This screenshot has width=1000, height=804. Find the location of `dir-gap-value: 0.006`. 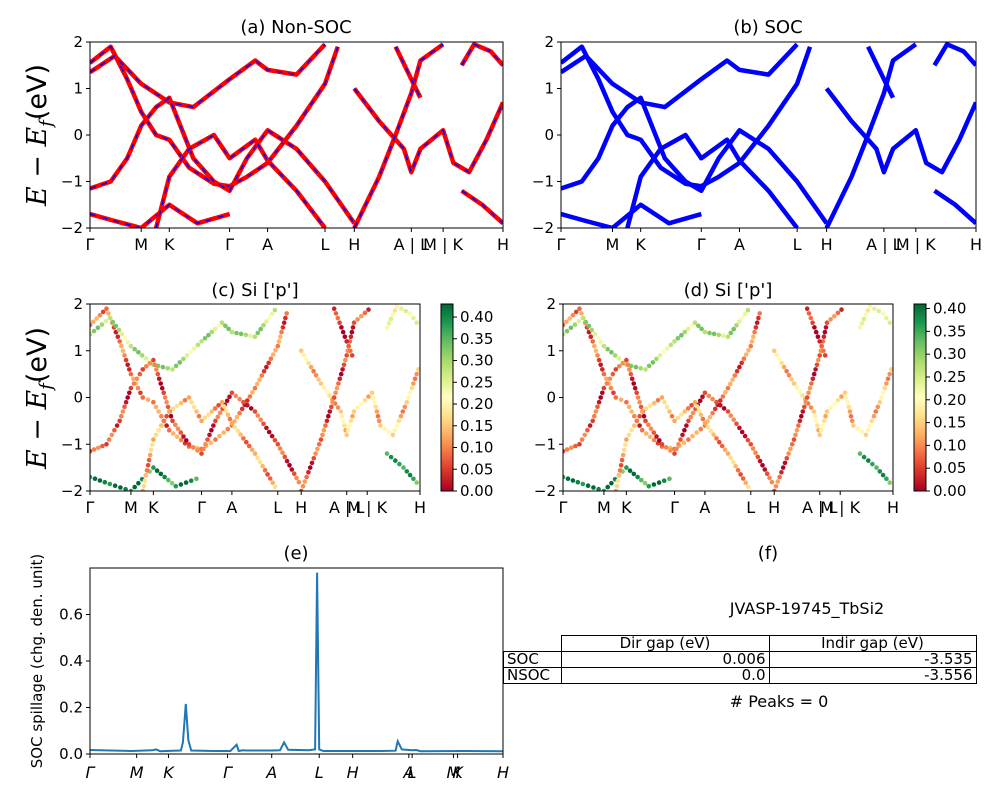

dir-gap-value: 0.006 is located at coordinates (665, 659).